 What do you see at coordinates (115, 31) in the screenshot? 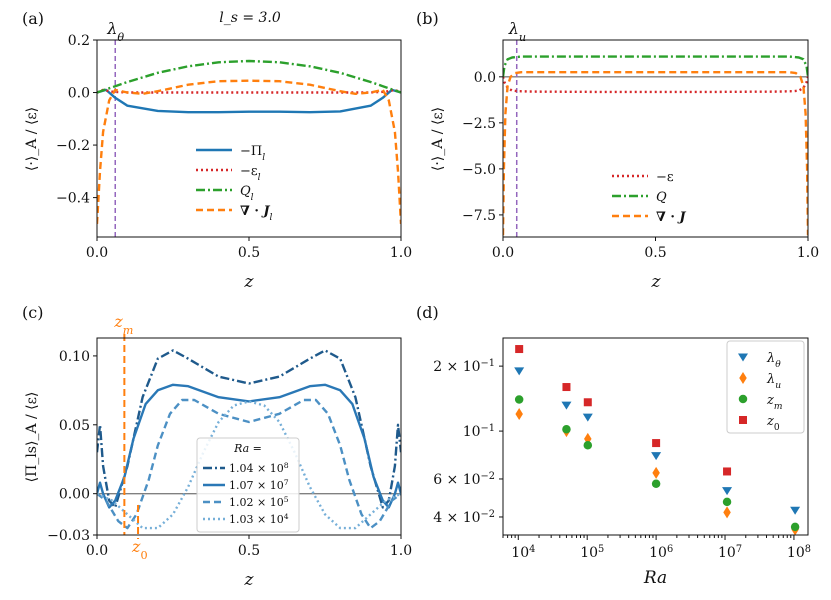
I see `lambda-theta-label: λθ` at bounding box center [115, 31].